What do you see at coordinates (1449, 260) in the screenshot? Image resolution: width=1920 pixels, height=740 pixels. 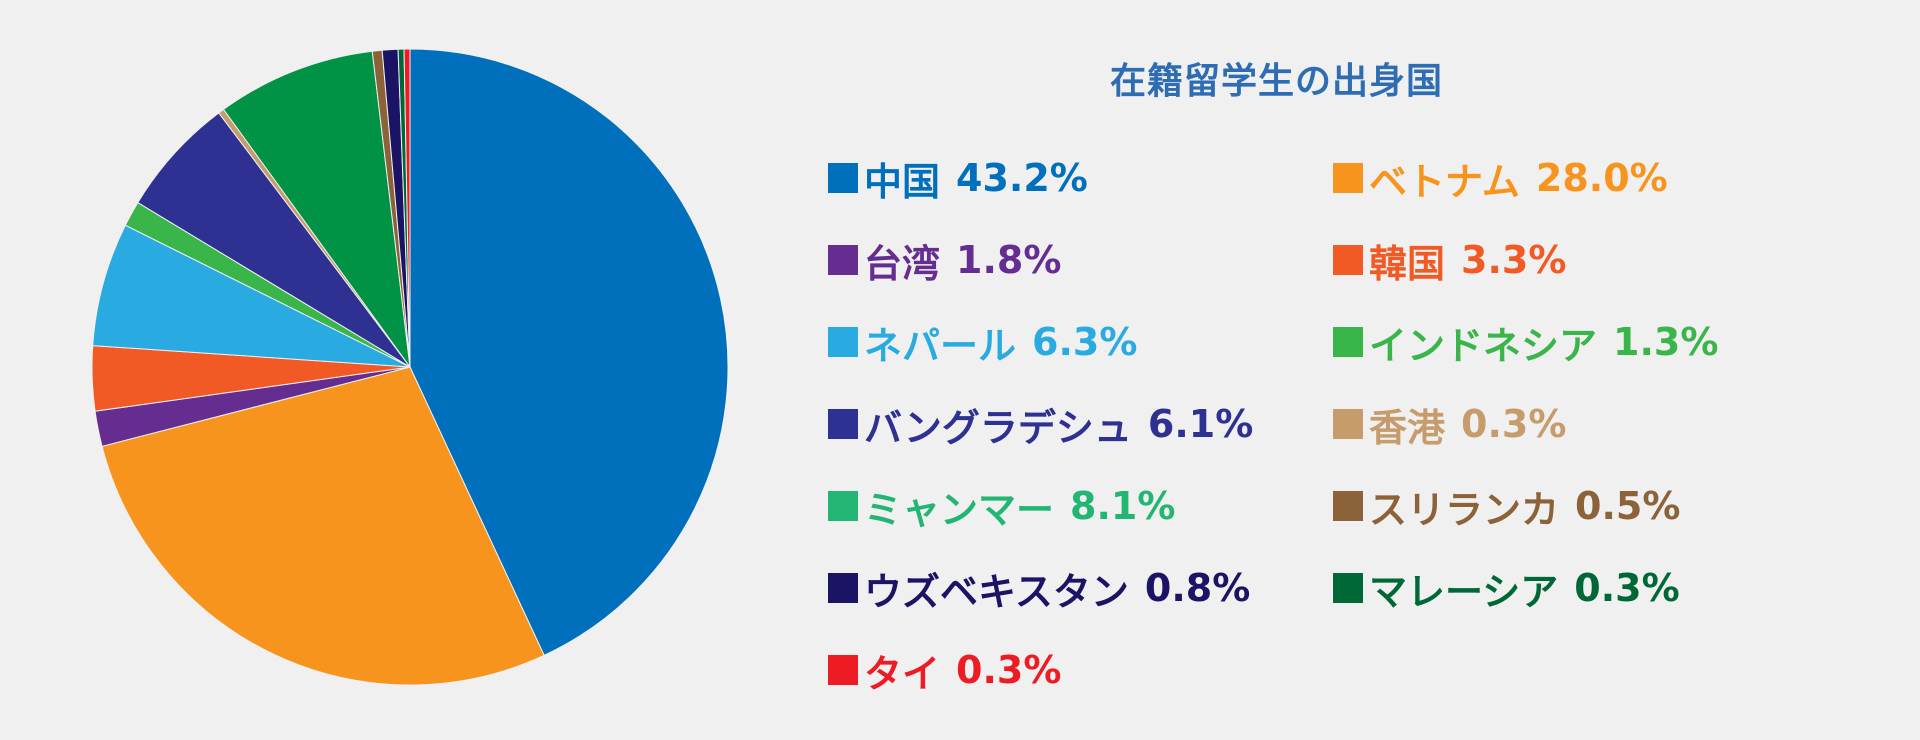 I see `legend-item-3: 韓国 3.3%` at bounding box center [1449, 260].